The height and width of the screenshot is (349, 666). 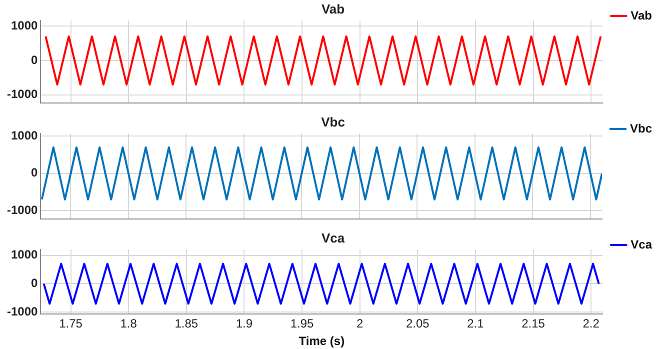 What do you see at coordinates (534, 323) in the screenshot?
I see `x-tick-label: 2.15` at bounding box center [534, 323].